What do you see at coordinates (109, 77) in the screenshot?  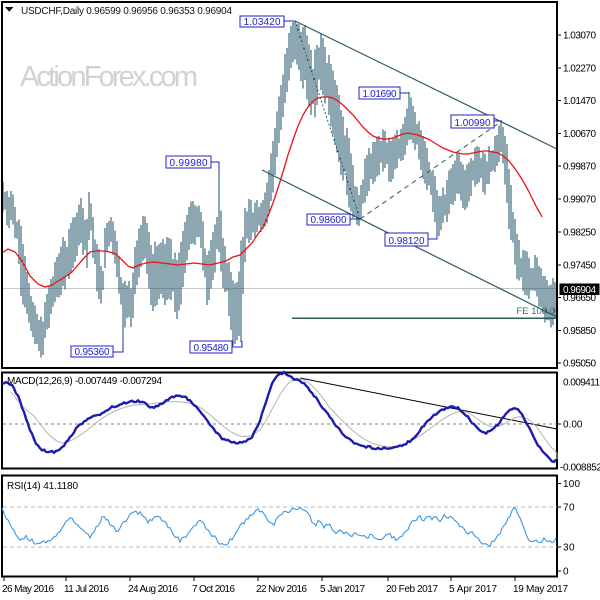 I see `svg-text: ActionForex.com` at bounding box center [109, 77].